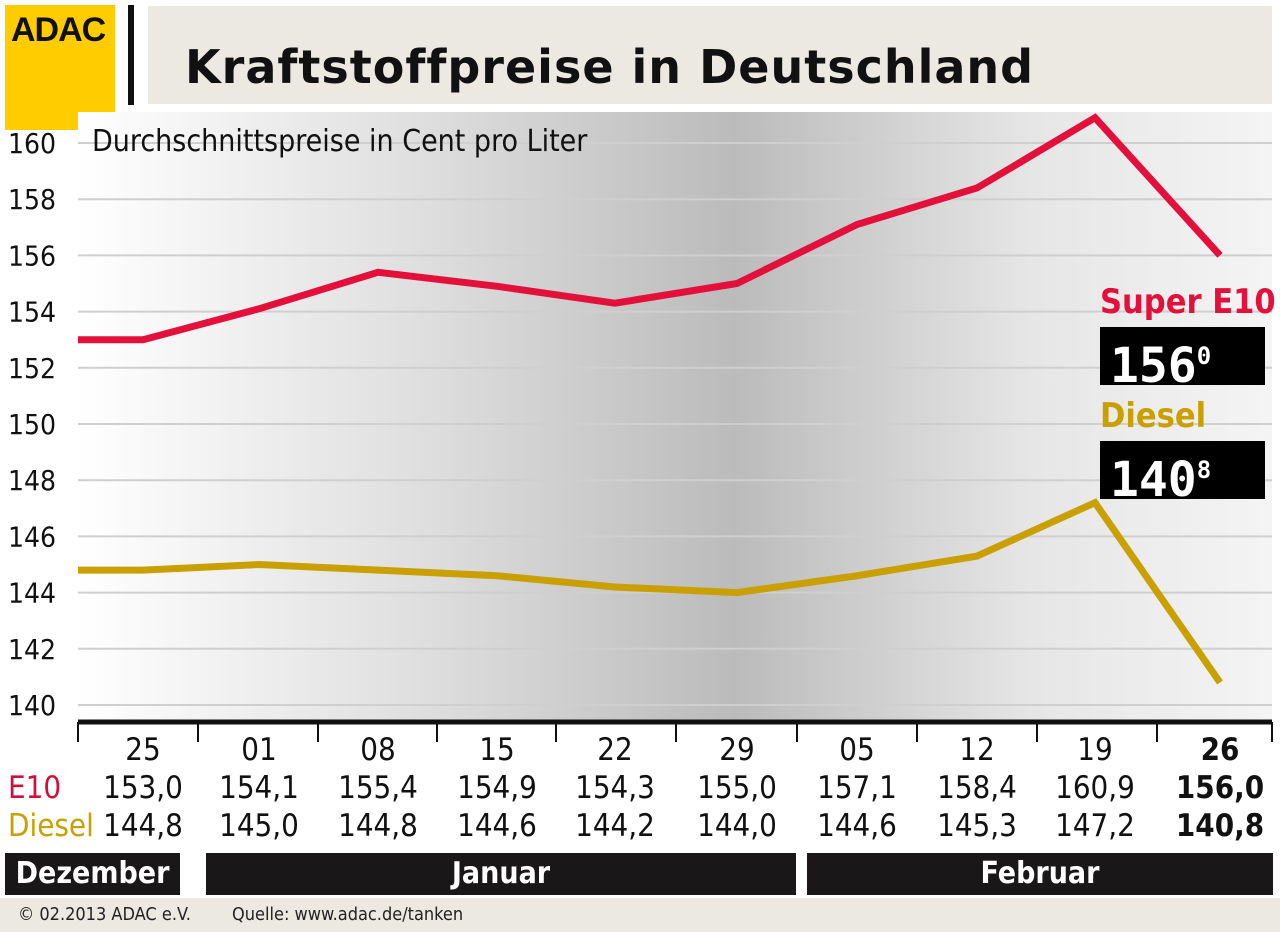 This screenshot has height=932, width=1280. Describe the element at coordinates (92, 874) in the screenshot. I see `month-dezember: Dezember` at that location.